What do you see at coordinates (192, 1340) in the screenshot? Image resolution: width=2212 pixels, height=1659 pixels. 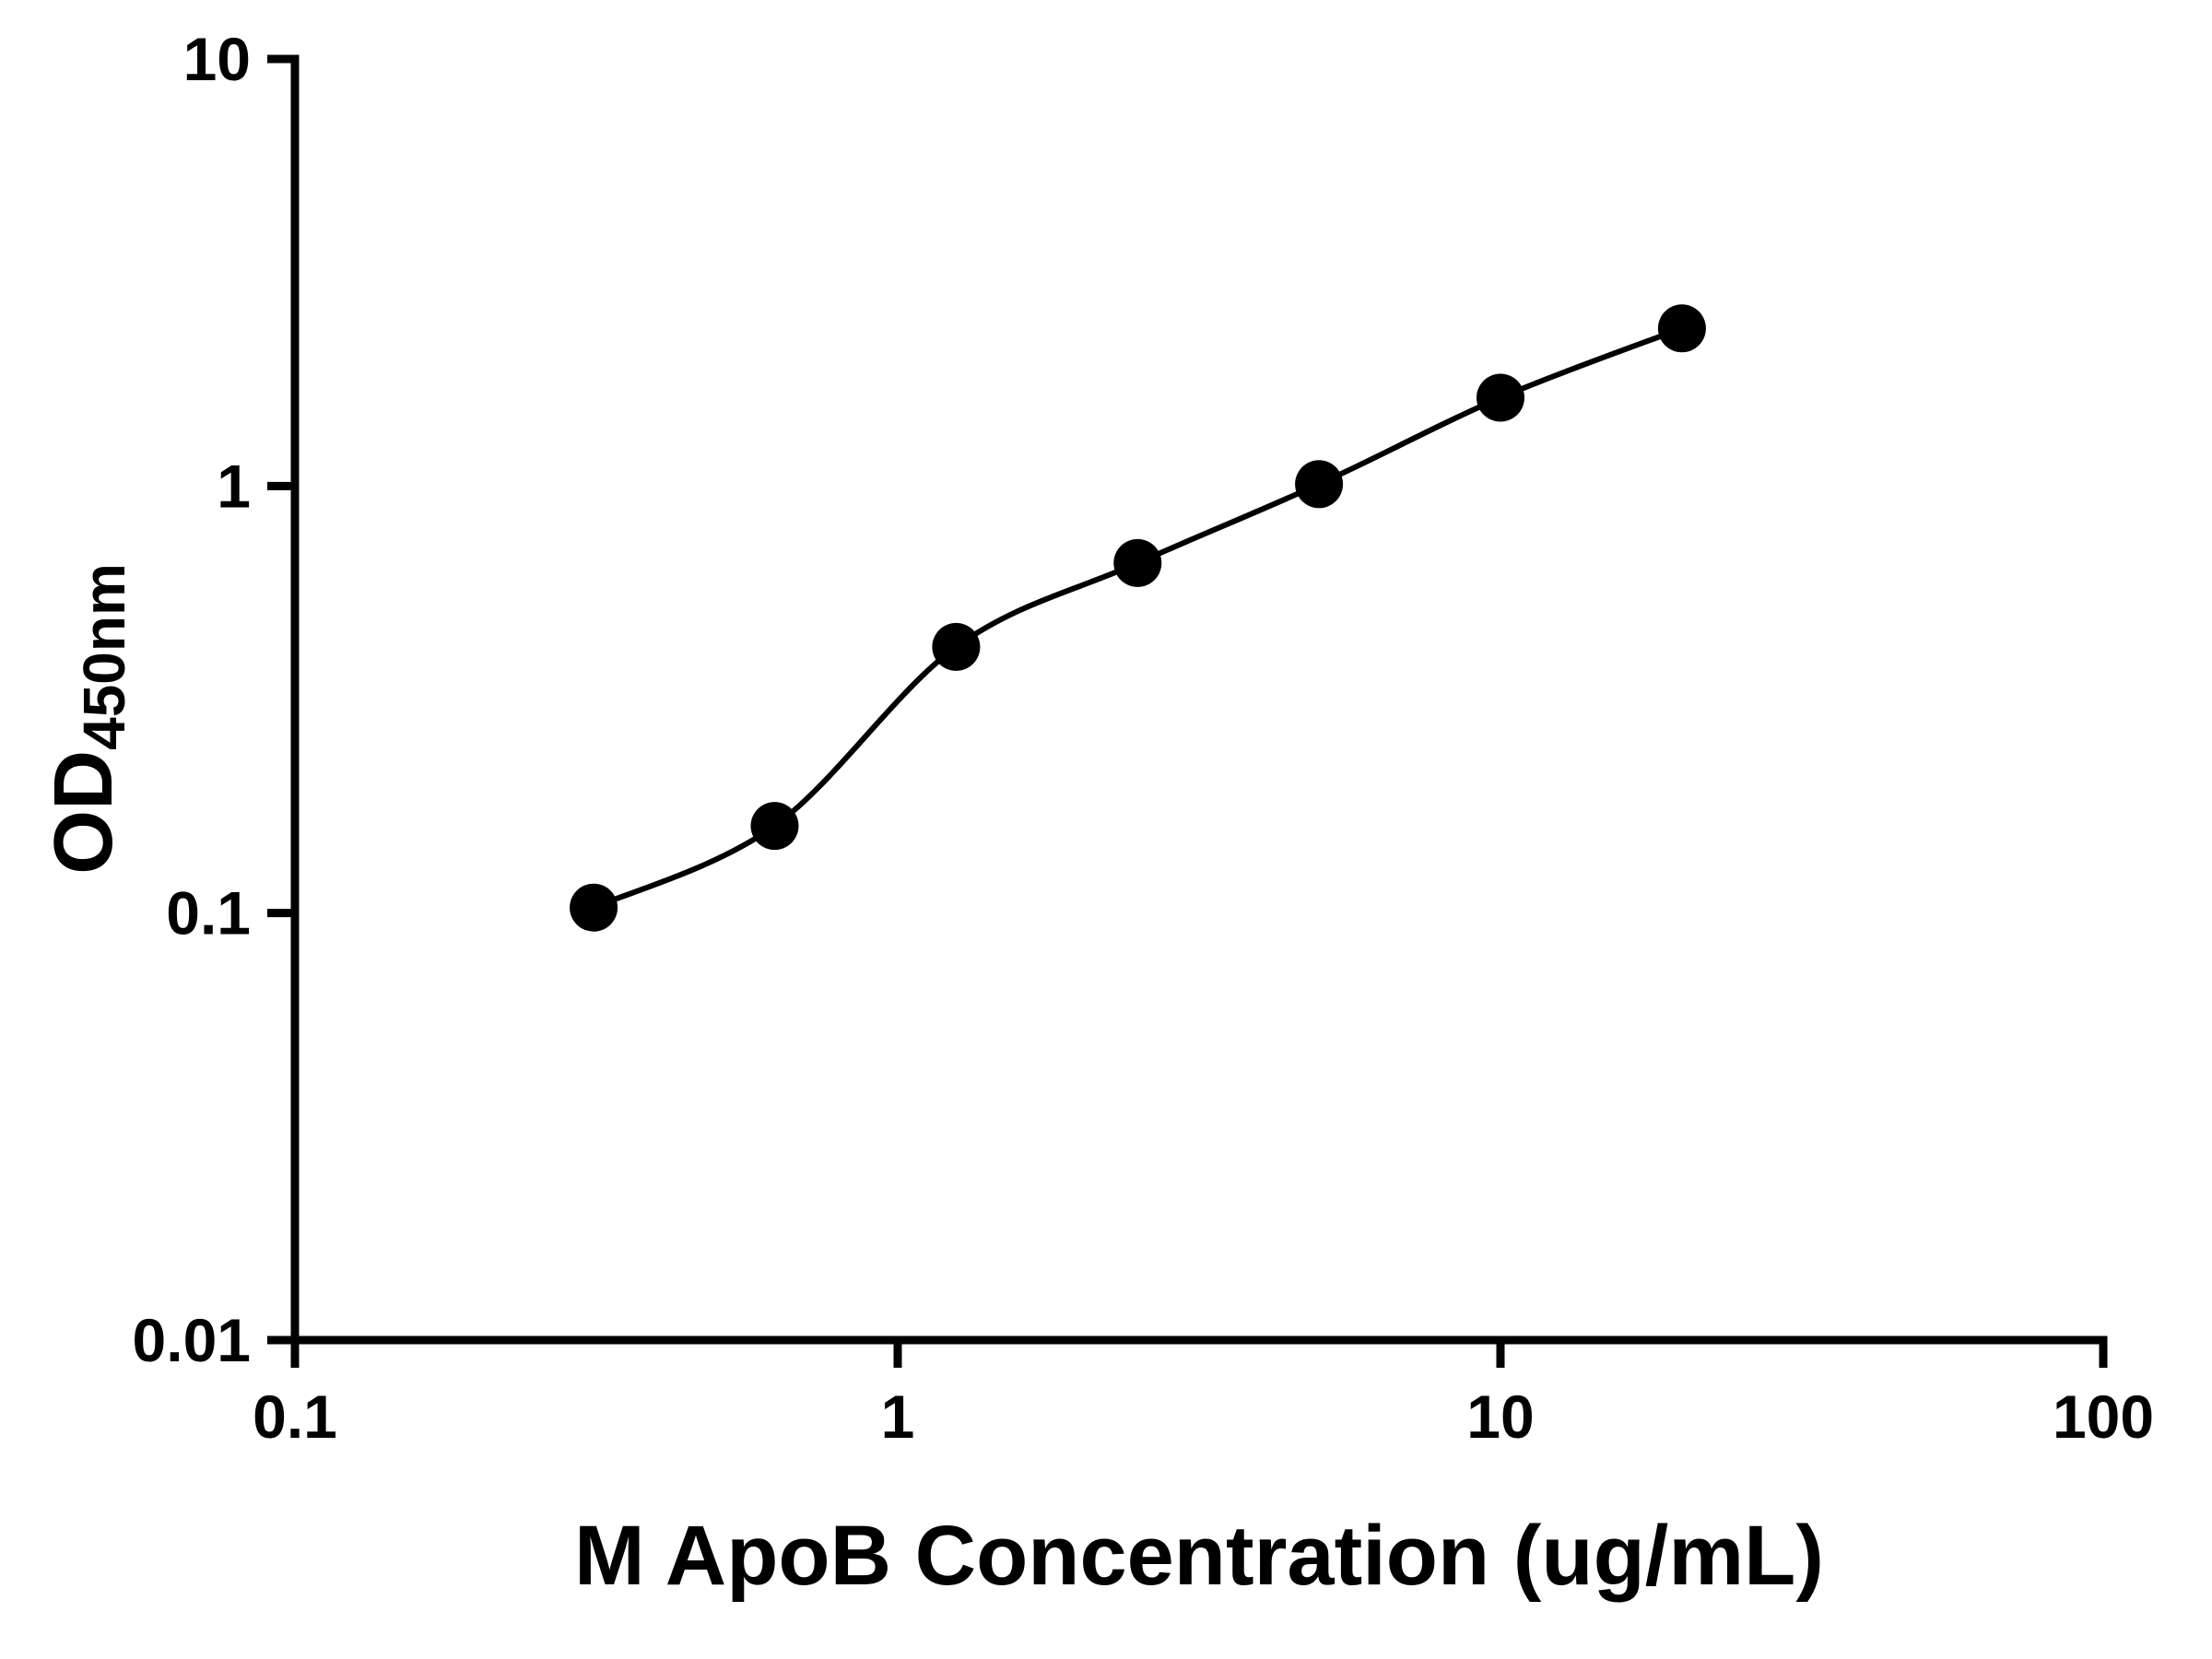 I see `y-tick-label: 0.01` at bounding box center [192, 1340].